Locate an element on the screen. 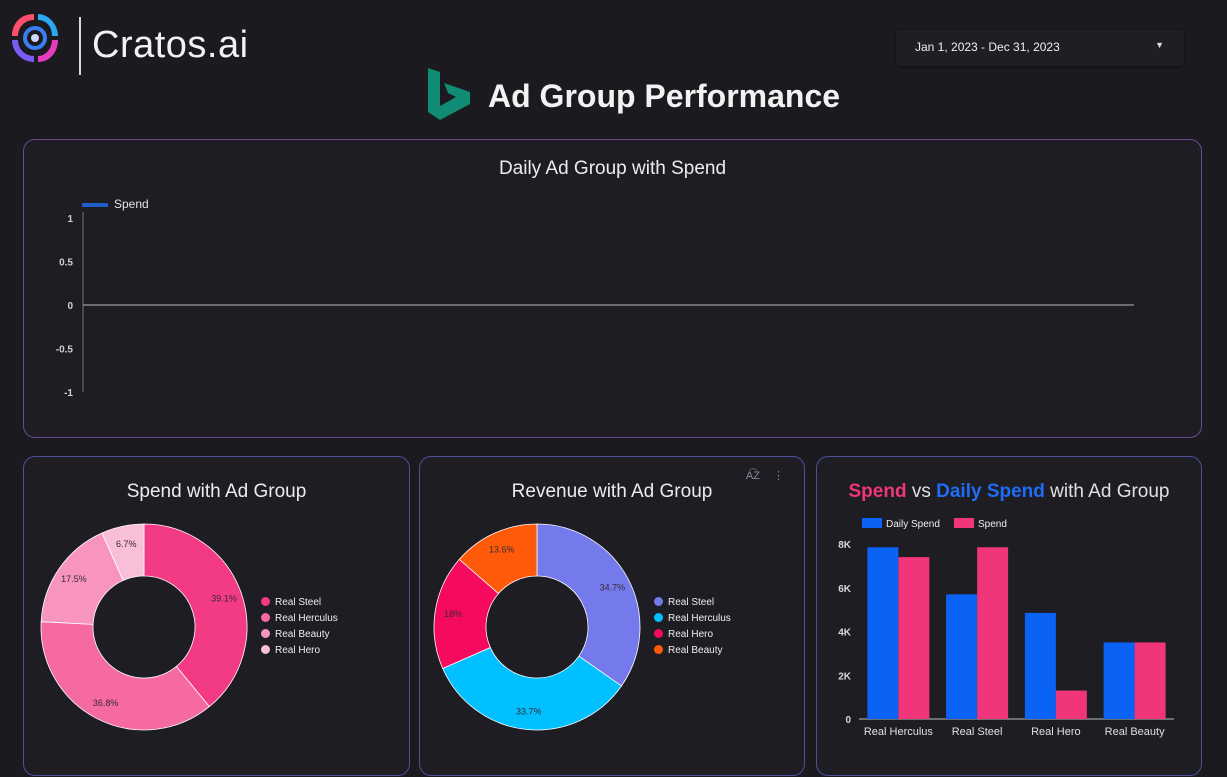 This screenshot has height=777, width=1227. caret-down-icon: ▼ is located at coordinates (1159, 45).